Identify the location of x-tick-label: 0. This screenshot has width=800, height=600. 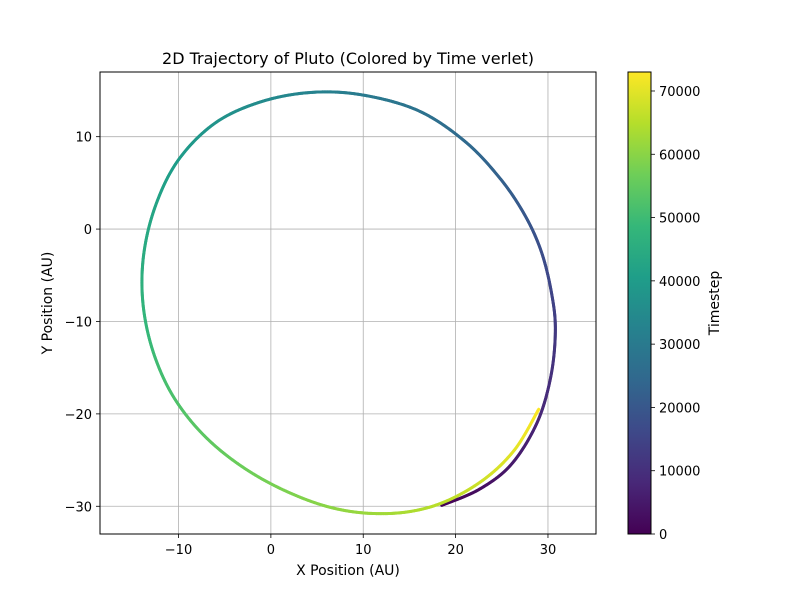
(271, 550).